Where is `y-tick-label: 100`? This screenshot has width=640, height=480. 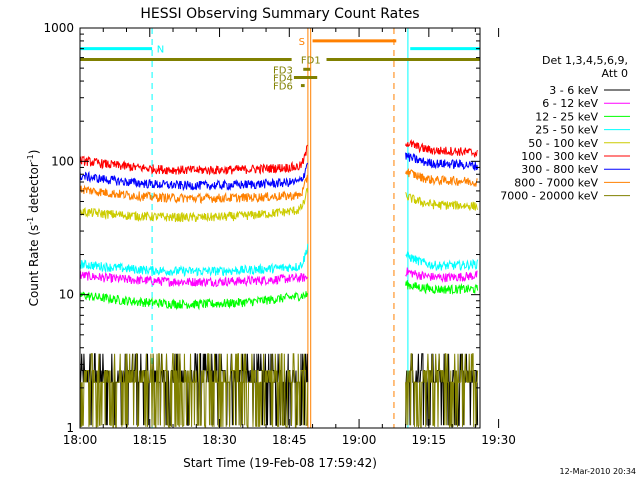
y-tick-label: 100 is located at coordinates (62, 161).